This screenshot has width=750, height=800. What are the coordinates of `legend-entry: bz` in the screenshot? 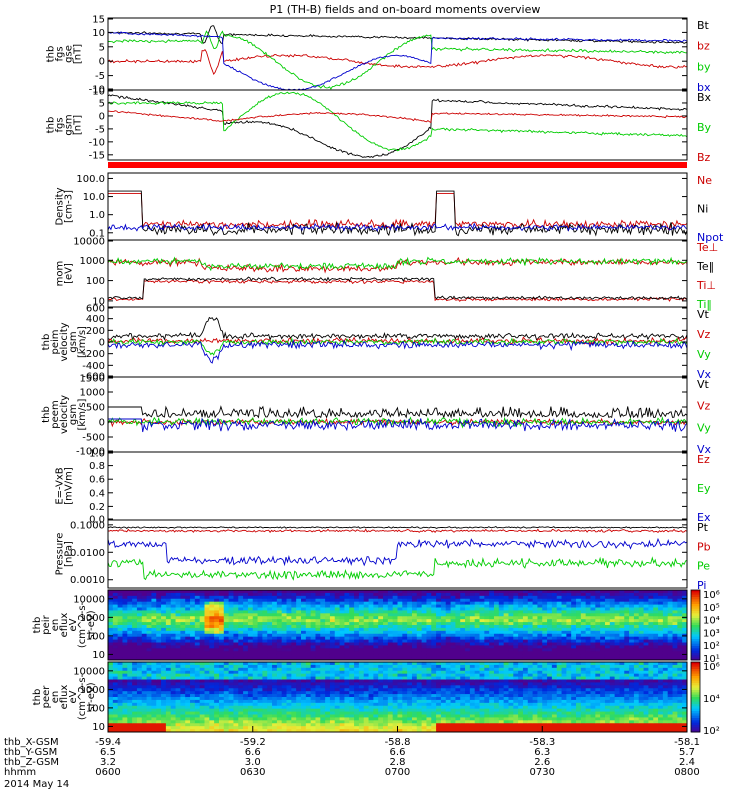 It's located at (703, 46).